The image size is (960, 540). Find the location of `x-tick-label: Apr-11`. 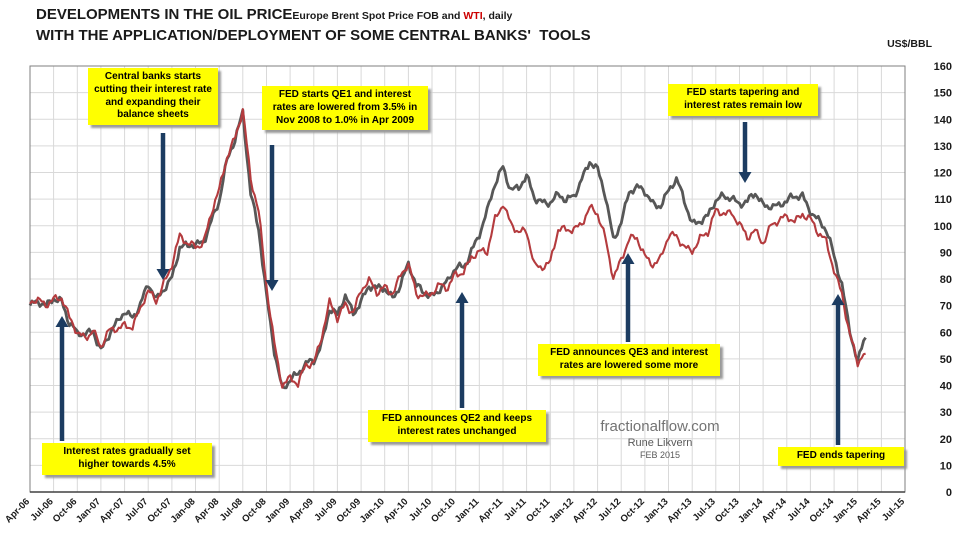

x-tick-label: Apr-11 is located at coordinates (490, 510).